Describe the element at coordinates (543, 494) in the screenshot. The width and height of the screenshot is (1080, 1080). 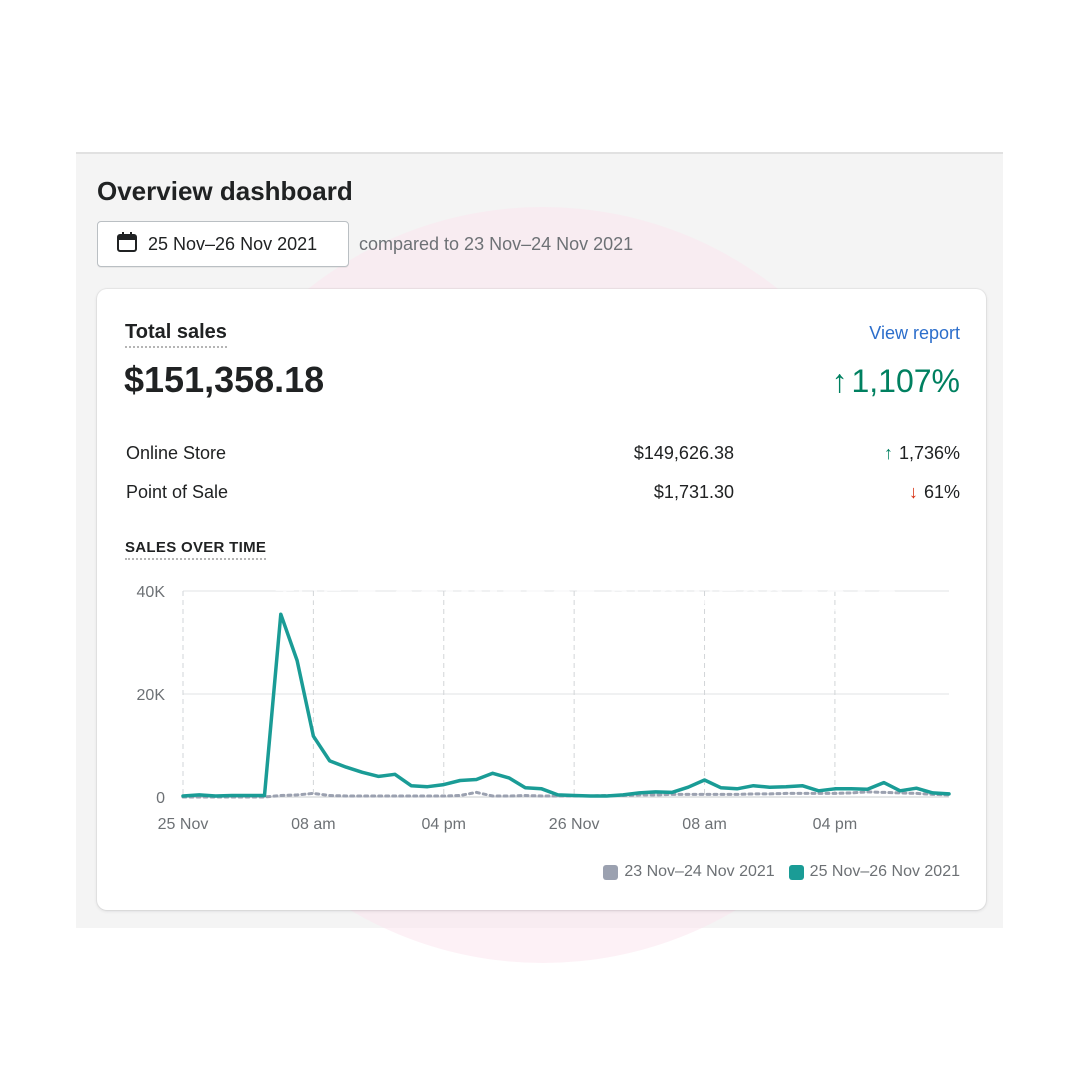
I see `channel-row-point-of-sale: Point of Sale $1,731.30 ↓ 61%` at that location.